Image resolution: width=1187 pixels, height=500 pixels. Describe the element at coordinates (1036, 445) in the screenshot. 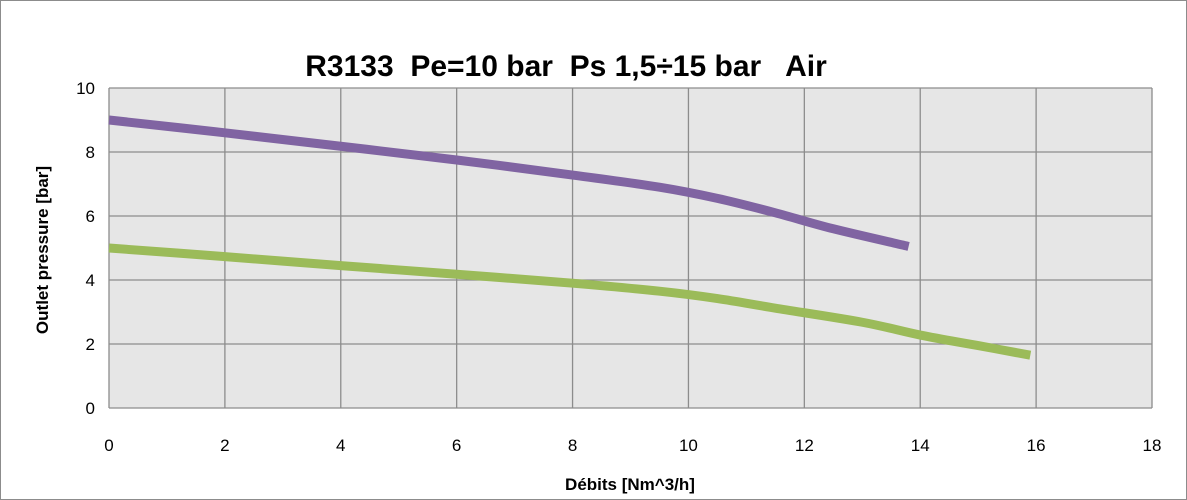

I see `x-tick-label: 16` at that location.